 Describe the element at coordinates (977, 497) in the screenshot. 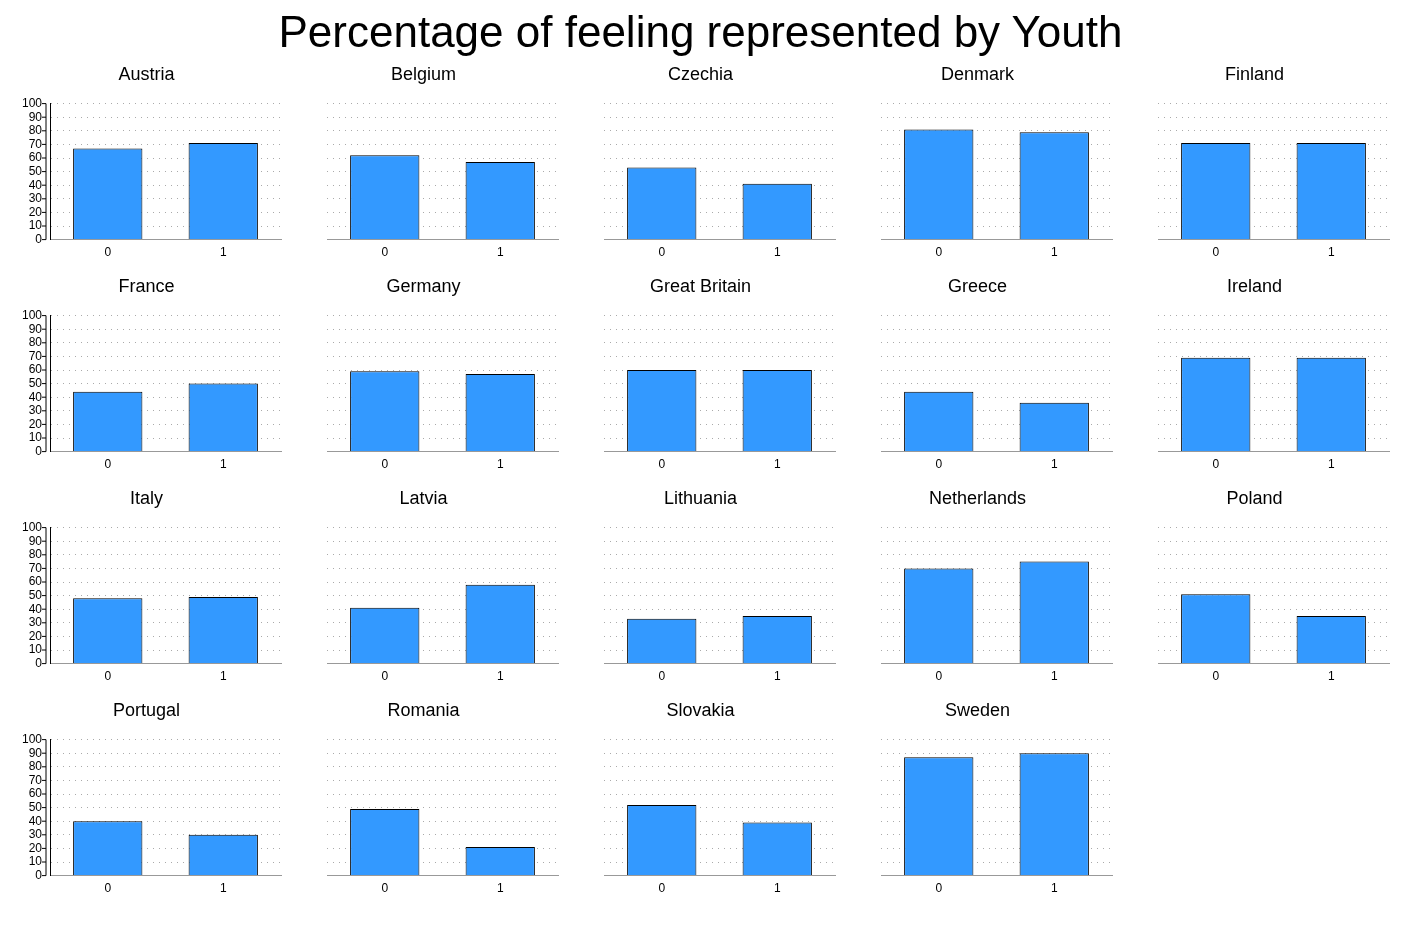

I see `chart-title: Netherlands` at that location.